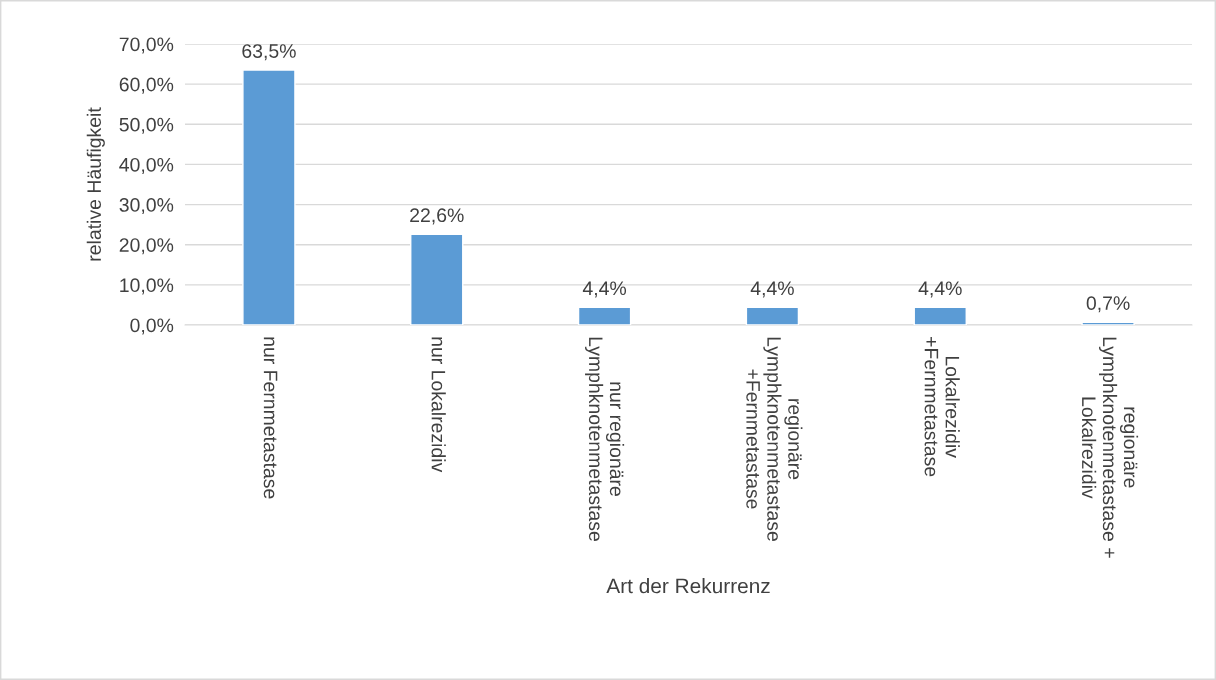 This screenshot has width=1216, height=680. I want to click on y-tick-label: 70,0%, so click(146, 45).